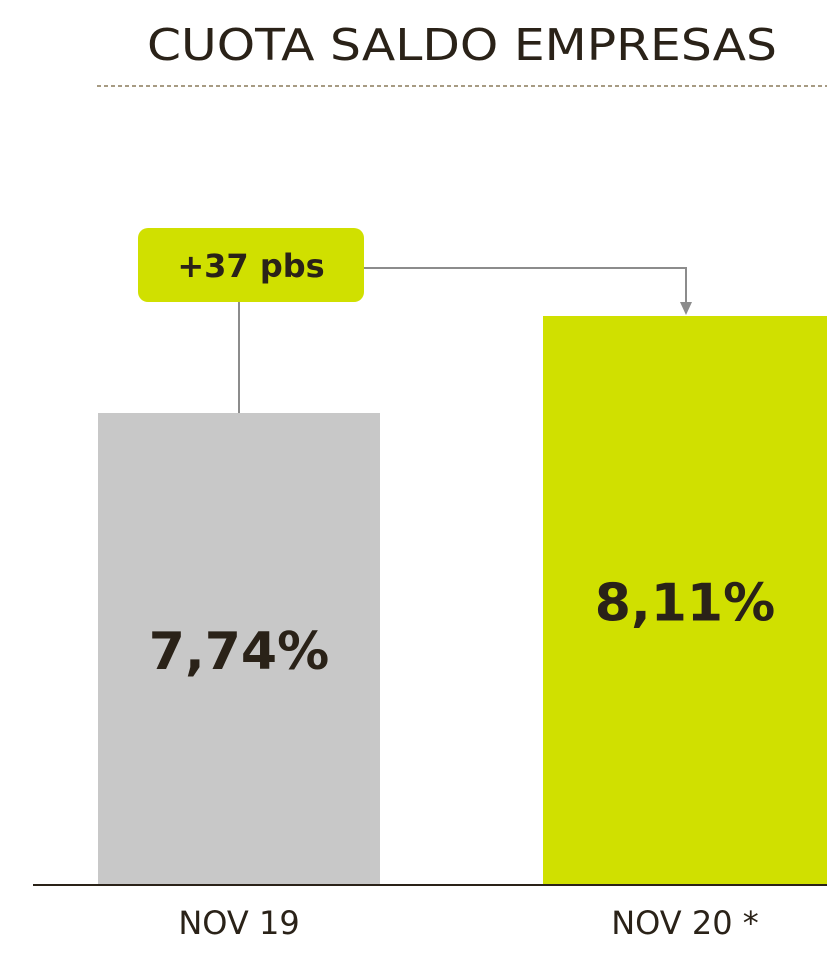 This screenshot has height=959, width=827. I want to click on value-label: 8,11%, so click(685, 604).